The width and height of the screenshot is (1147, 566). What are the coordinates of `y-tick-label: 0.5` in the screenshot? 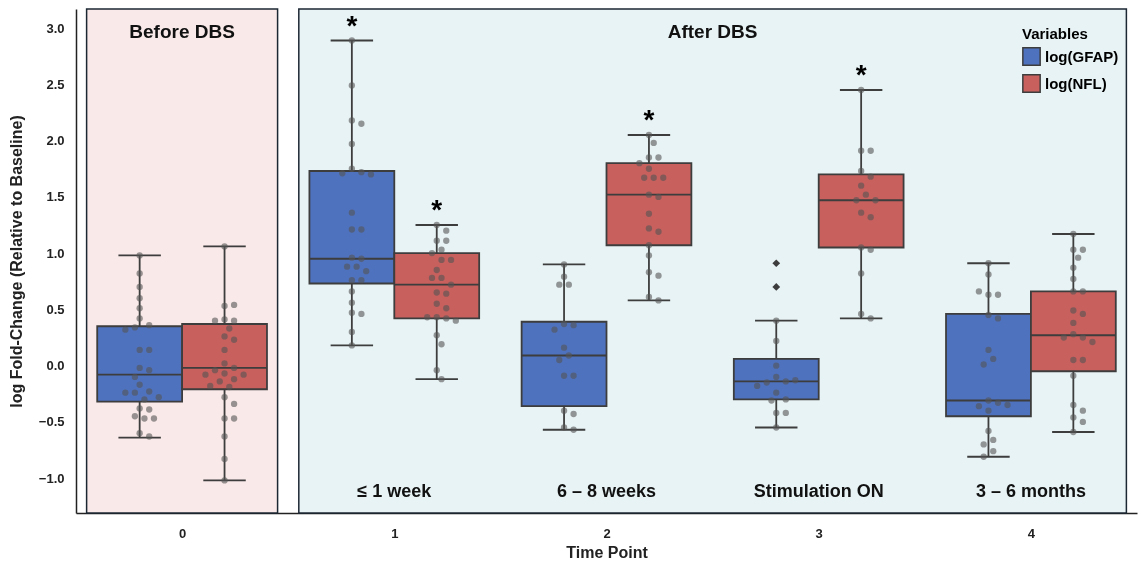 It's located at (55, 309).